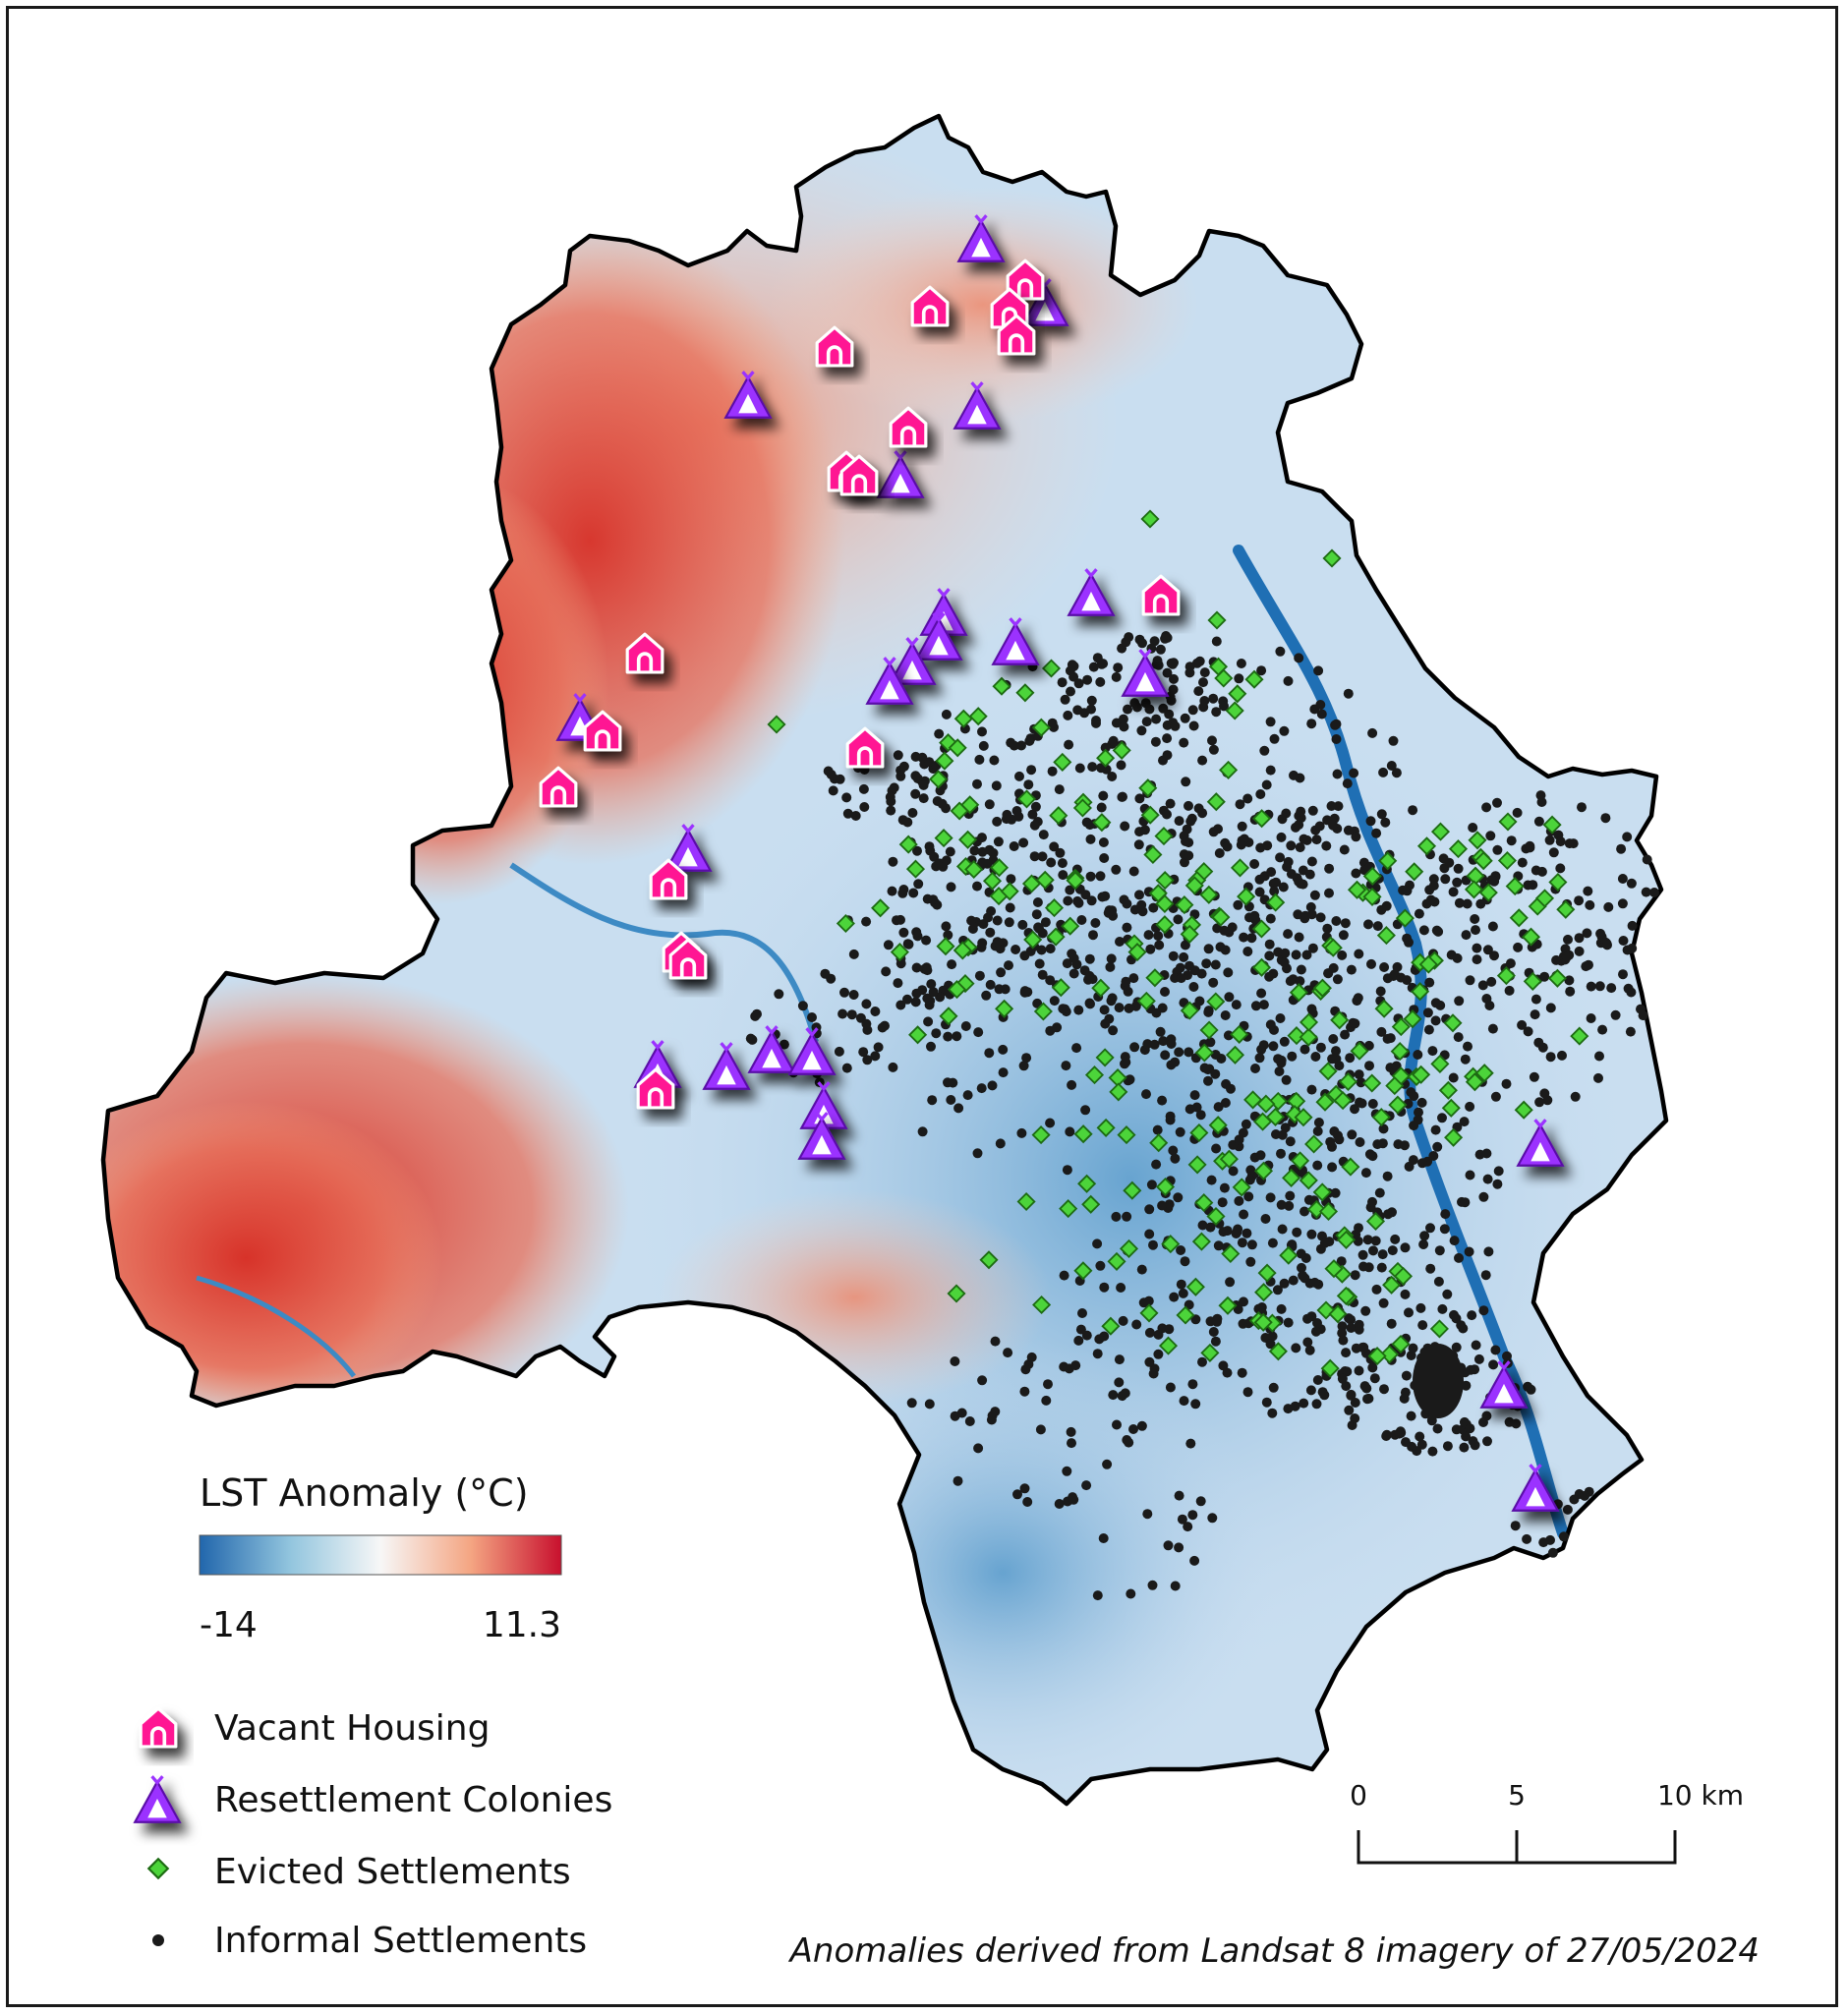  I want to click on legend-informal-settlements: Informal Settlements, so click(401, 1941).